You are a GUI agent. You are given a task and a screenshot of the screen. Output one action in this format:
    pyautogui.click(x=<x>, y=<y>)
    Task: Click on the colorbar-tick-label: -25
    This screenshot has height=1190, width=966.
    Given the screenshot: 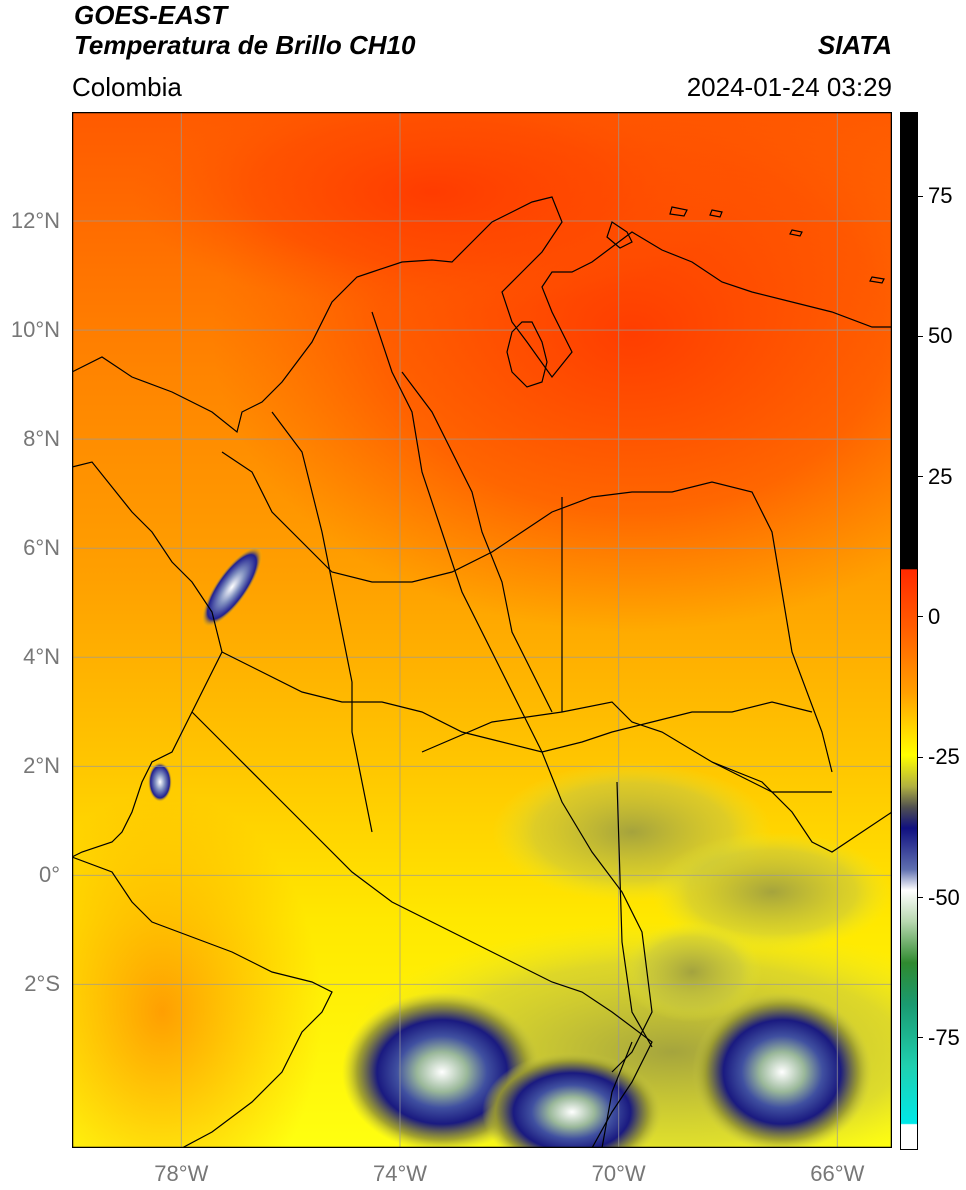 What is the action you would take?
    pyautogui.click(x=944, y=757)
    